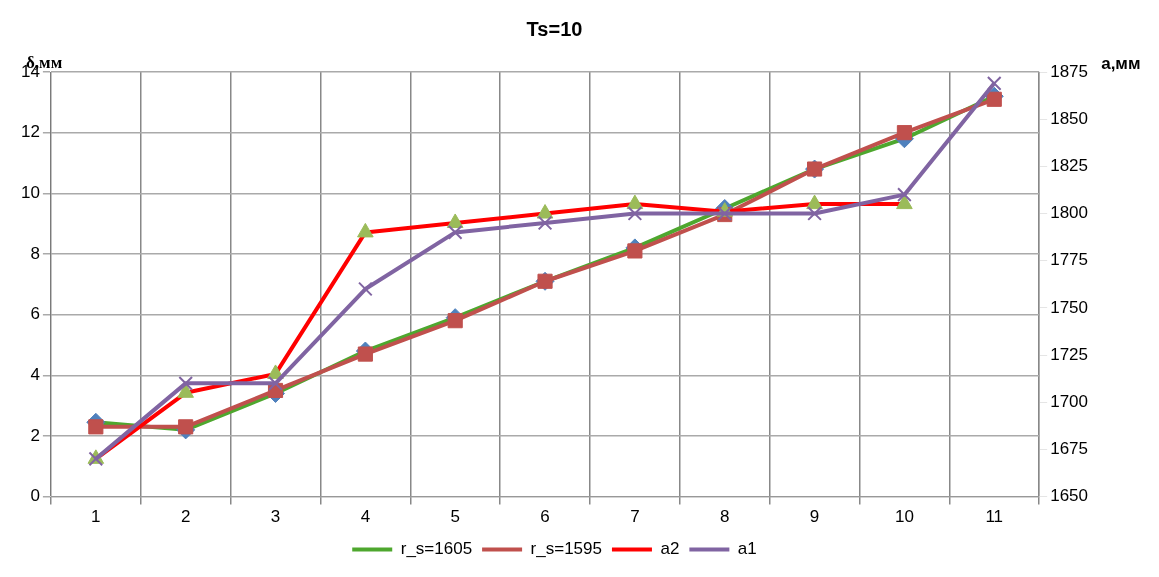  What do you see at coordinates (1069, 401) in the screenshot?
I see `y2-tick-label: 1700` at bounding box center [1069, 401].